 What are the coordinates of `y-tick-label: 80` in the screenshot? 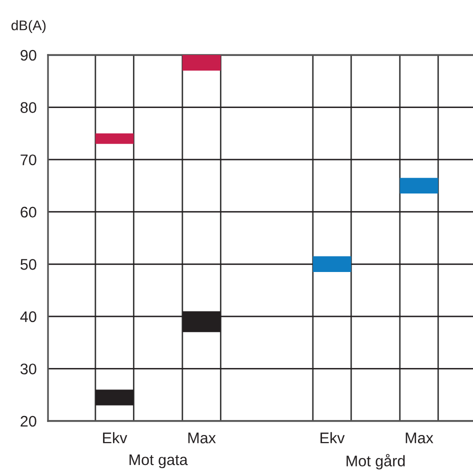 It's located at (28, 107).